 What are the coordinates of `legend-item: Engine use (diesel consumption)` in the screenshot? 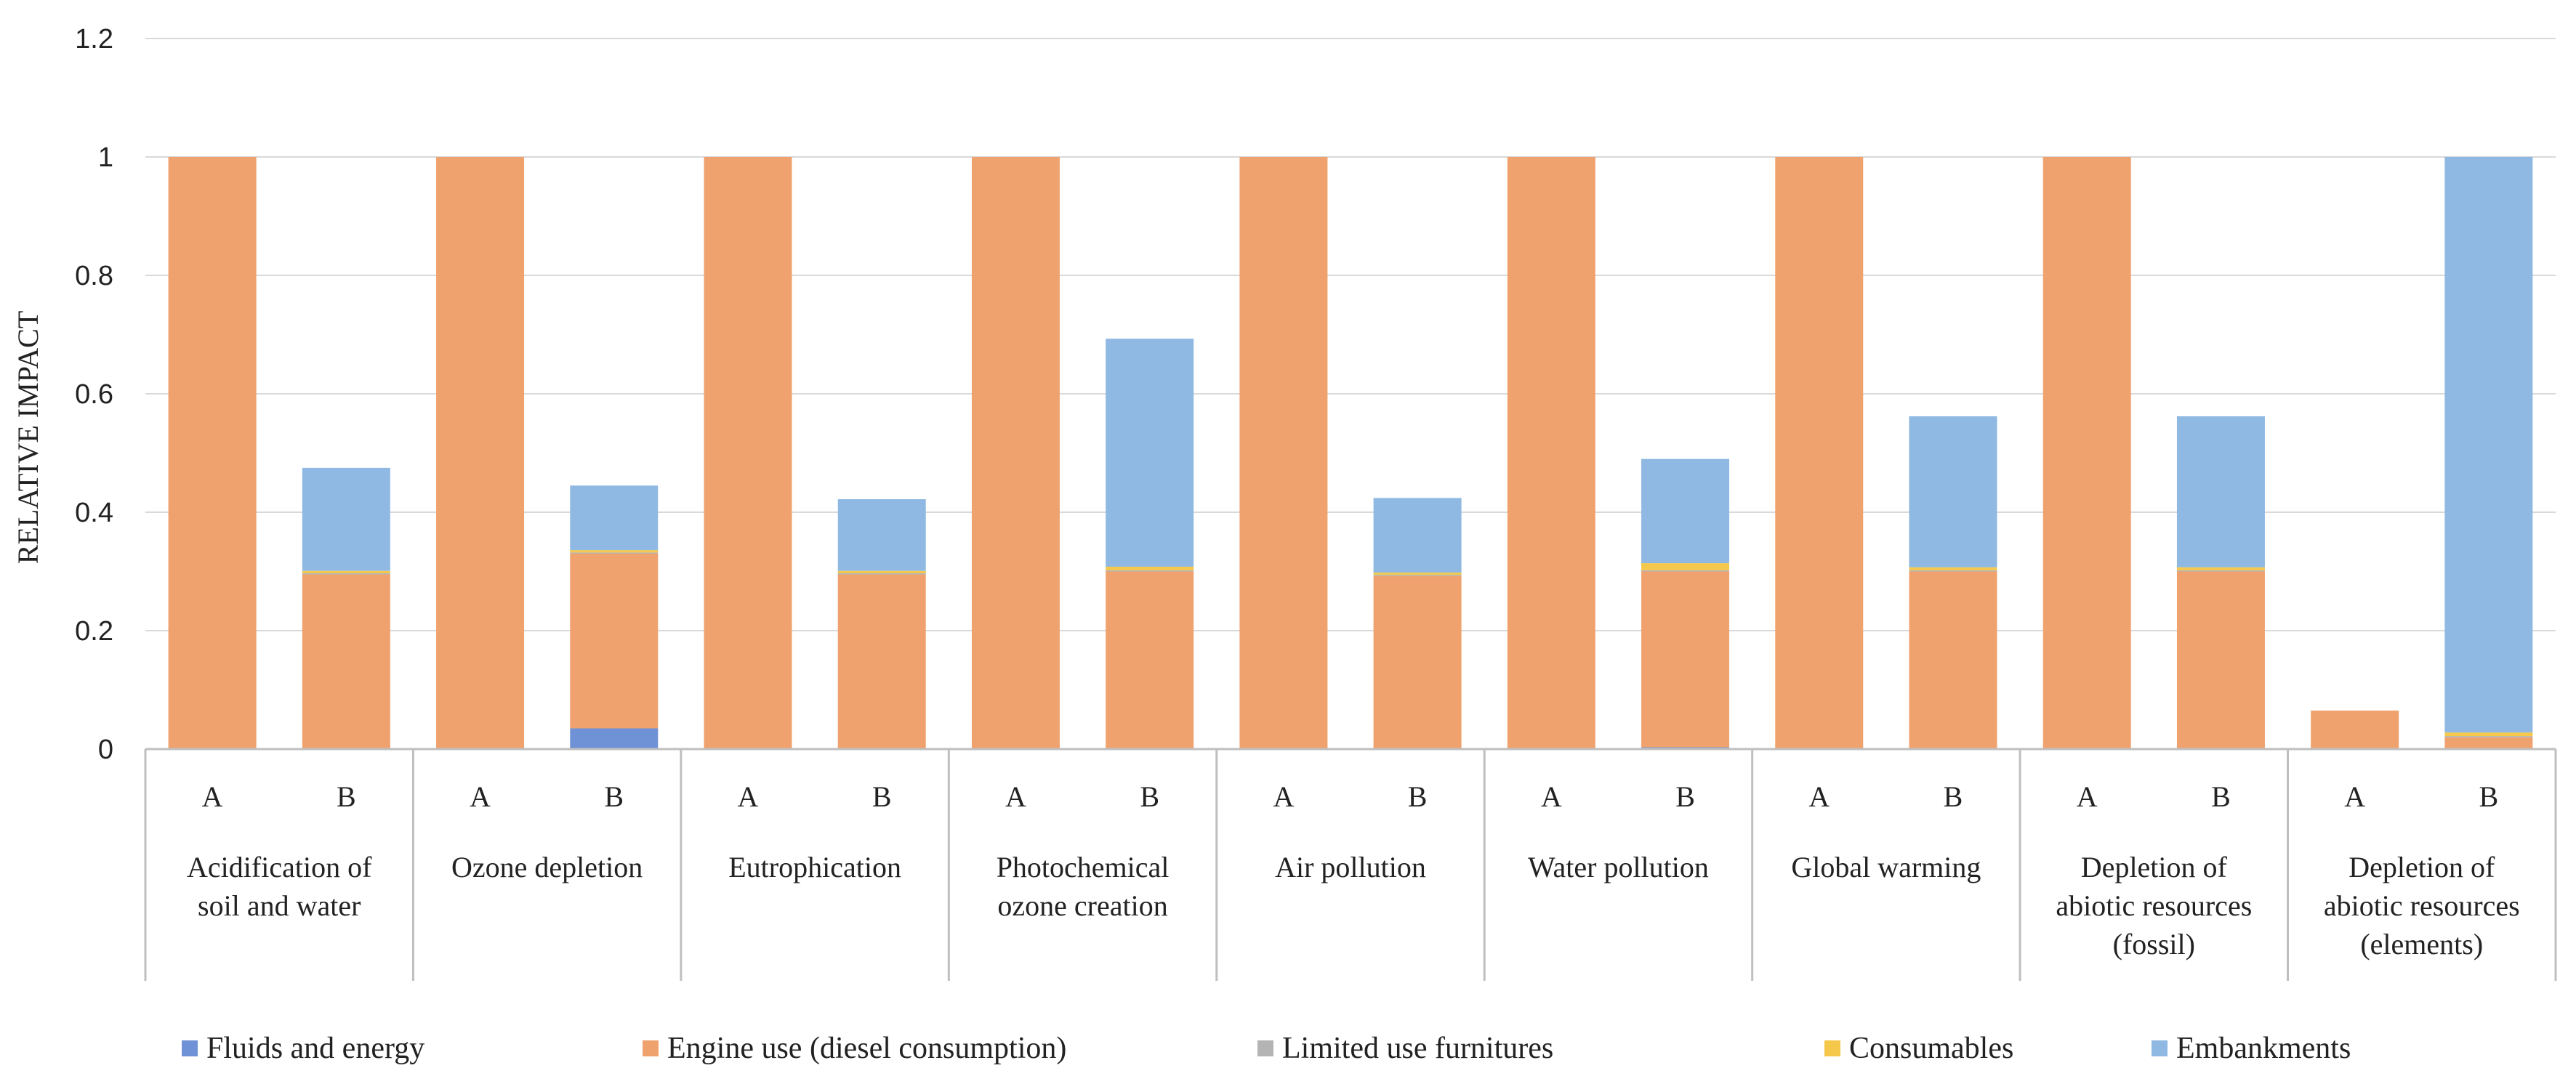 It's located at (854, 1048).